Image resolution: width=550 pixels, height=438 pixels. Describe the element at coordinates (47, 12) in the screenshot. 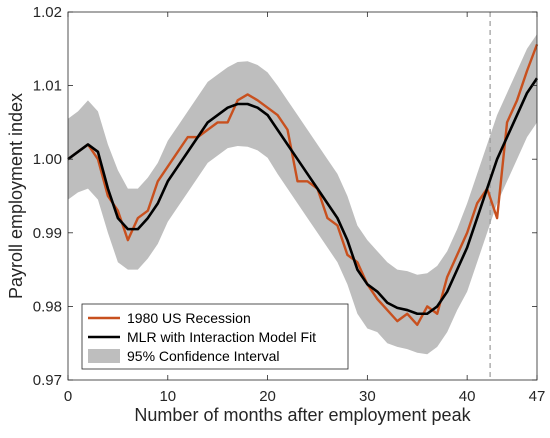

I see `y-tick-label: 1.02` at that location.